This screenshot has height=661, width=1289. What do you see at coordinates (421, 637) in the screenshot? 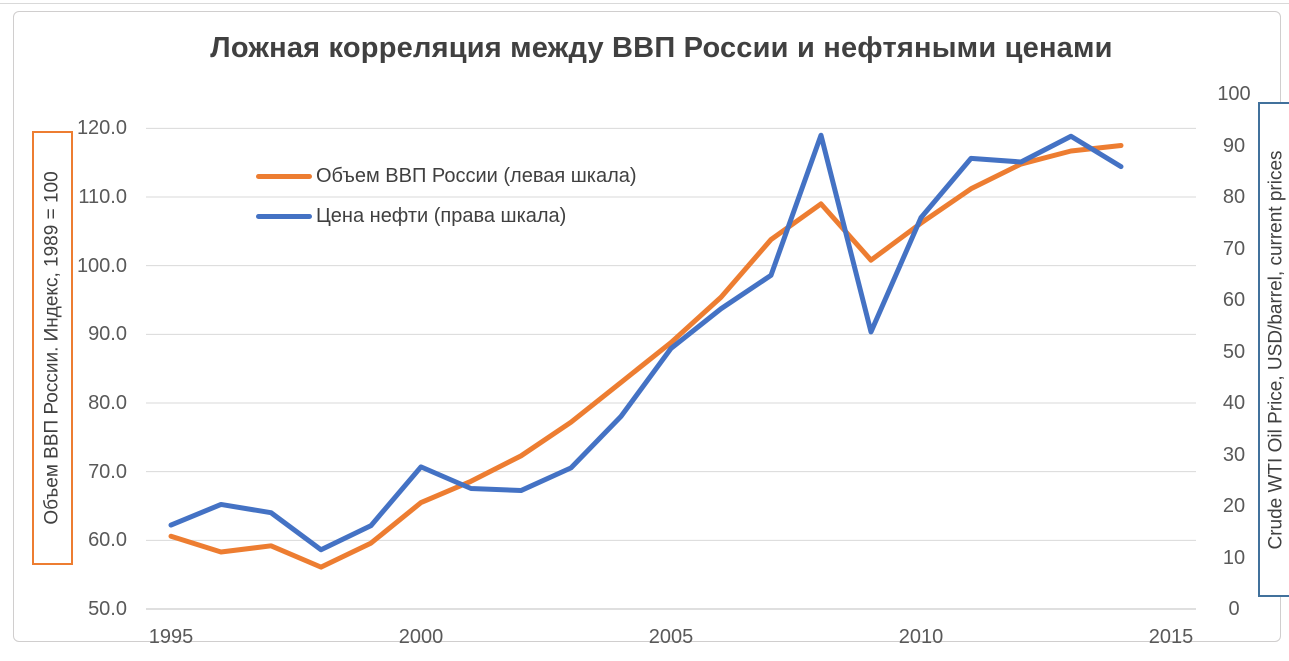
I see `x-axis-tick-label: 2000` at bounding box center [421, 637].